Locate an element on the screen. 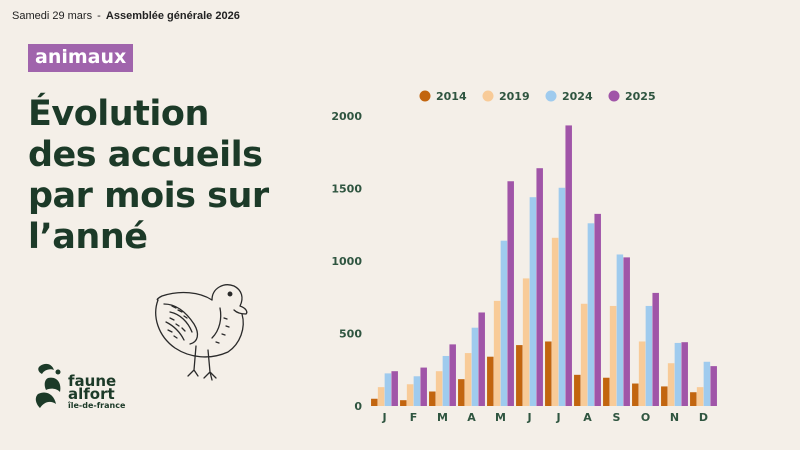 This screenshot has width=800, height=450. legend-swatch-2025 is located at coordinates (614, 96).